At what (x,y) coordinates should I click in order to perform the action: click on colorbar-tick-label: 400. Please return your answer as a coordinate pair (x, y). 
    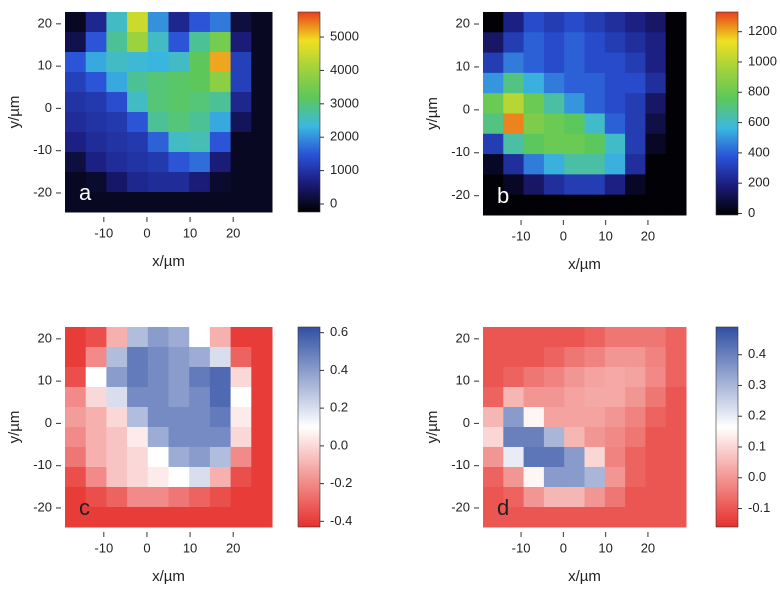
    Looking at the image, I should click on (759, 151).